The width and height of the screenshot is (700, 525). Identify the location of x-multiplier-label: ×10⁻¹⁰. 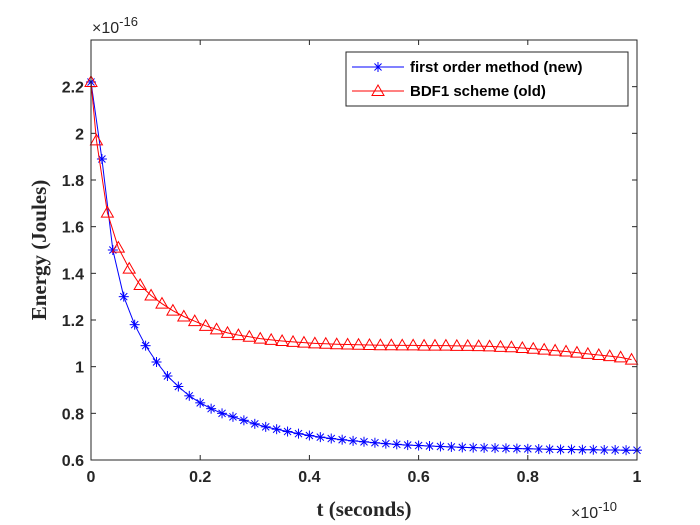
(594, 510).